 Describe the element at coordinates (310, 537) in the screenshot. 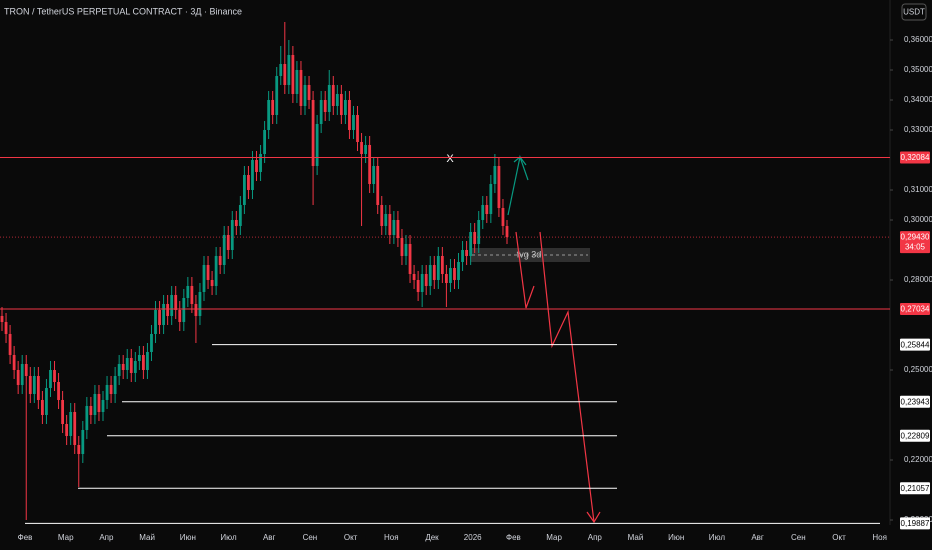

I see `x-tick-label: Сен` at that location.